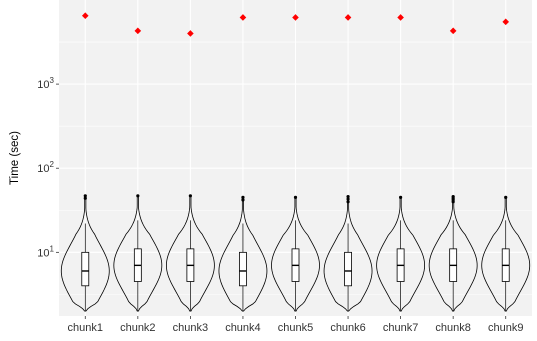 The width and height of the screenshot is (537, 341). Describe the element at coordinates (190, 328) in the screenshot. I see `x-tick-label-chunk3: chunk3` at that location.